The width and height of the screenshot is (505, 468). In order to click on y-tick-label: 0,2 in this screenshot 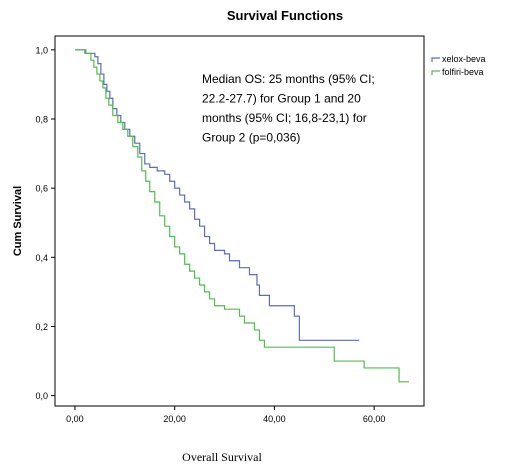, I will do `click(41, 327)`.